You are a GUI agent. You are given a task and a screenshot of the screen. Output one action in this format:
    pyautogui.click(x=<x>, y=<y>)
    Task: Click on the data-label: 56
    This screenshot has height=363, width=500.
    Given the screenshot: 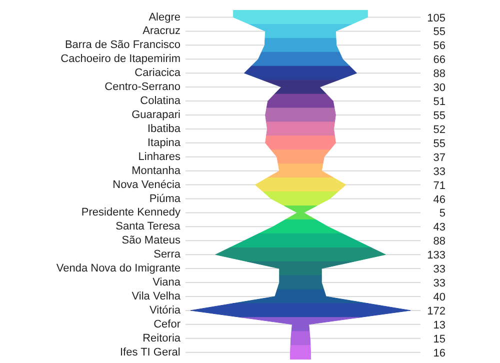 What is the action you would take?
    pyautogui.click(x=439, y=46)
    